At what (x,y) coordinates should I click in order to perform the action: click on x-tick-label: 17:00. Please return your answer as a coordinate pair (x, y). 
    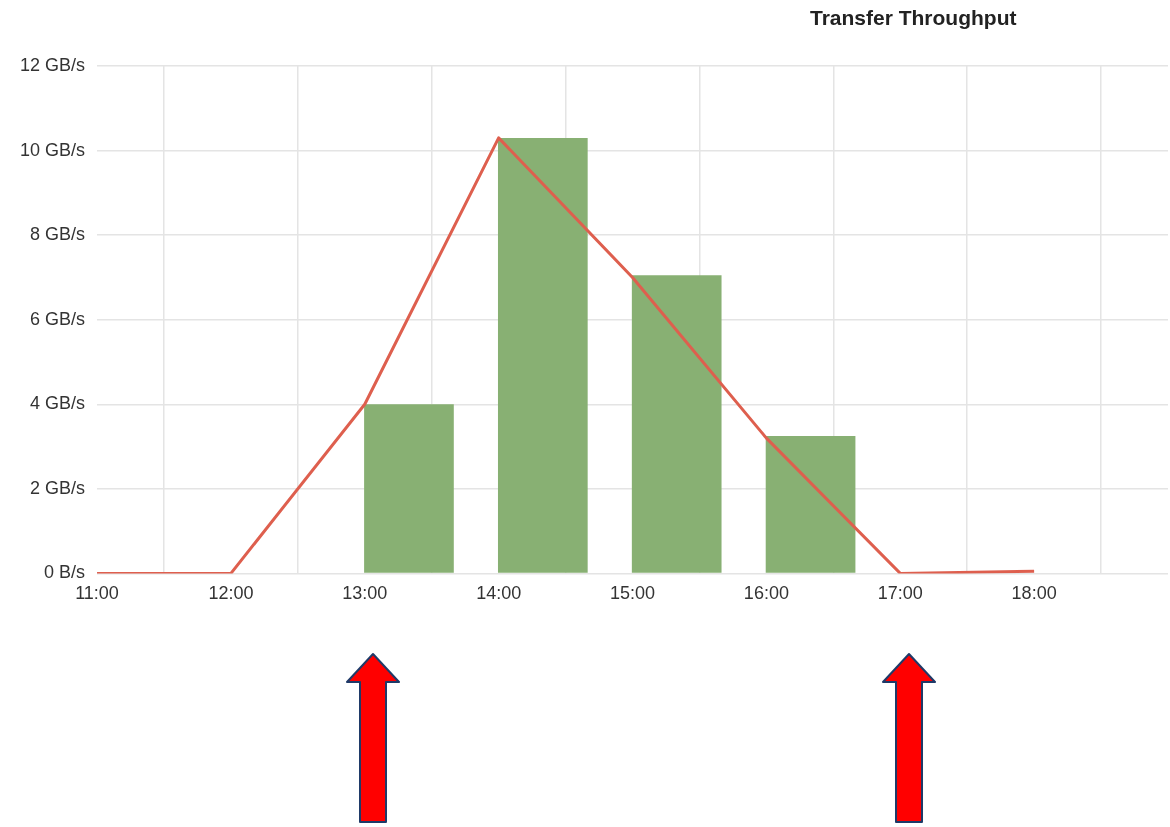
    Looking at the image, I should click on (900, 593).